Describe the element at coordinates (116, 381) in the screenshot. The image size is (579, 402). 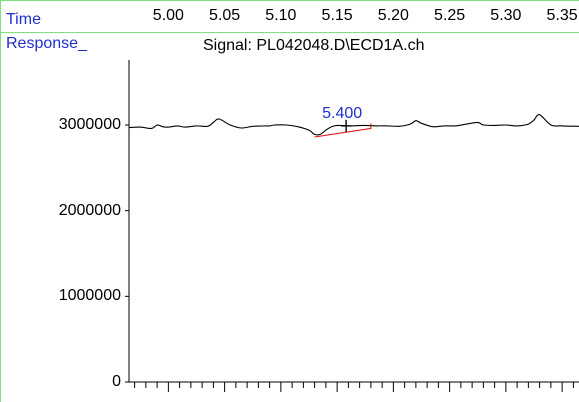
I see `y-tick-label: 0` at that location.